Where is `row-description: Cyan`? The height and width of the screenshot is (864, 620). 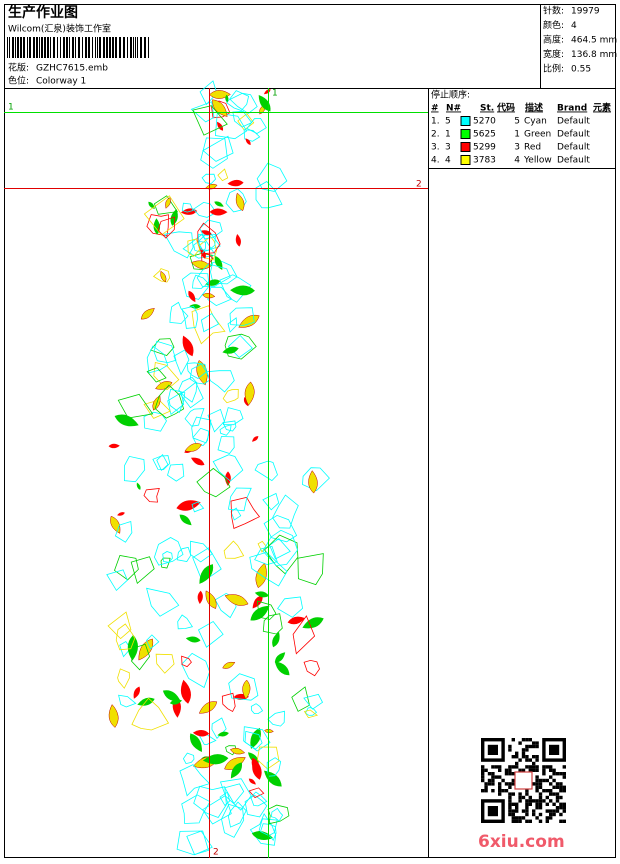
row-description: Cyan is located at coordinates (535, 122).